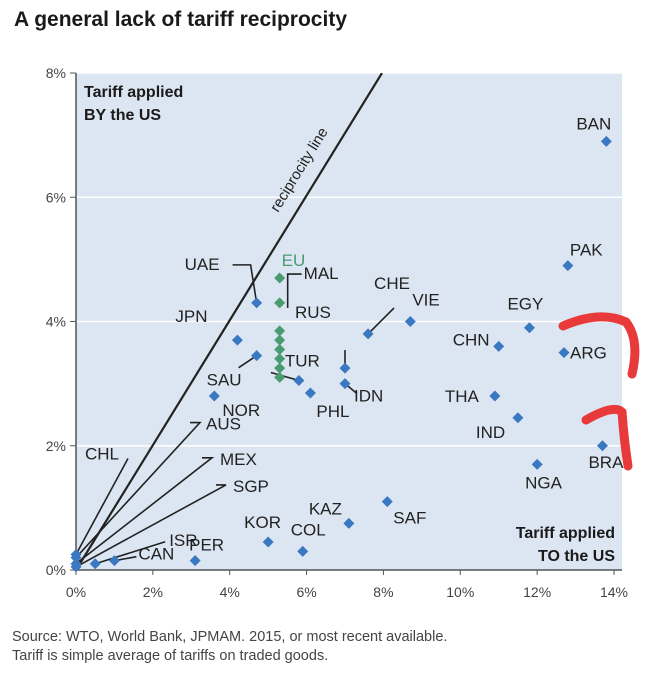 Image resolution: width=662 pixels, height=680 pixels. I want to click on x-tick-label: 14%, so click(614, 592).